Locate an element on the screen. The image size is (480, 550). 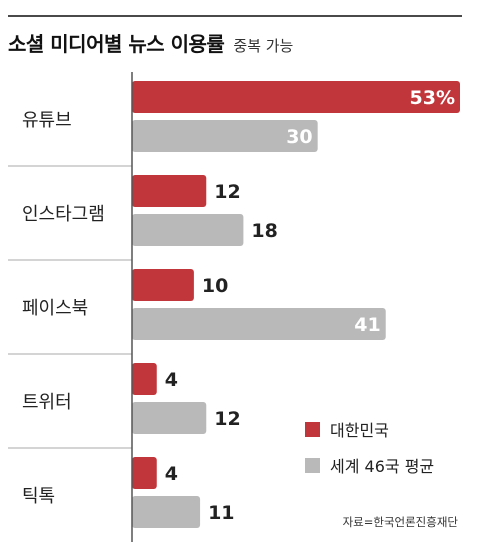
value-label-tiktok-world: 11 is located at coordinates (221, 513).